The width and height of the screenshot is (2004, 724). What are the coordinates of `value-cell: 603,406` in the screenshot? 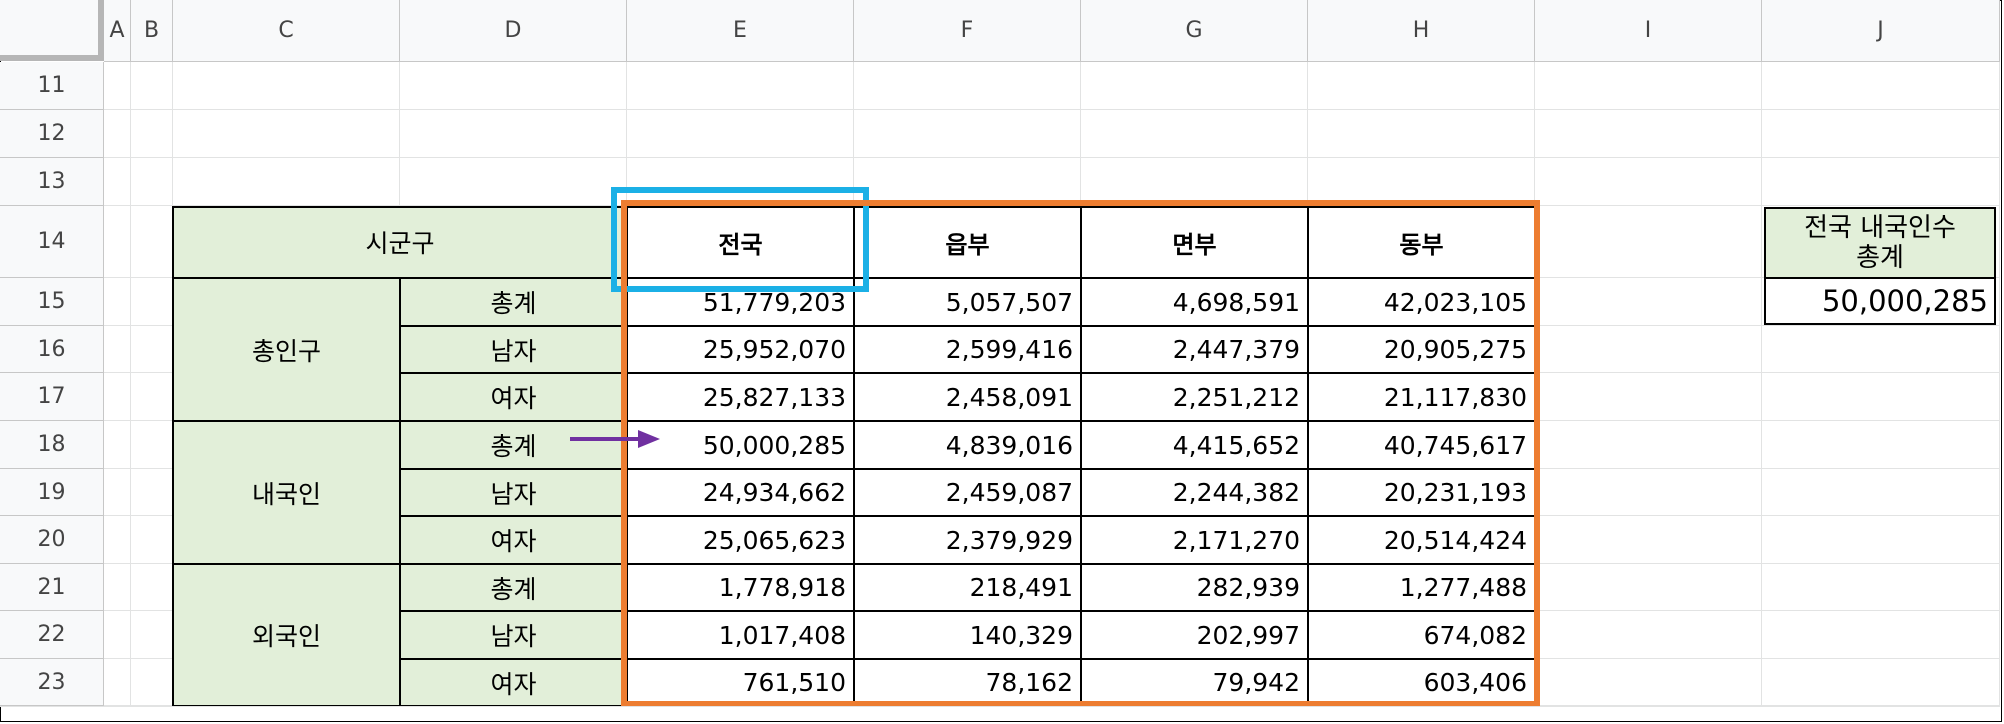 It's located at (1475, 682).